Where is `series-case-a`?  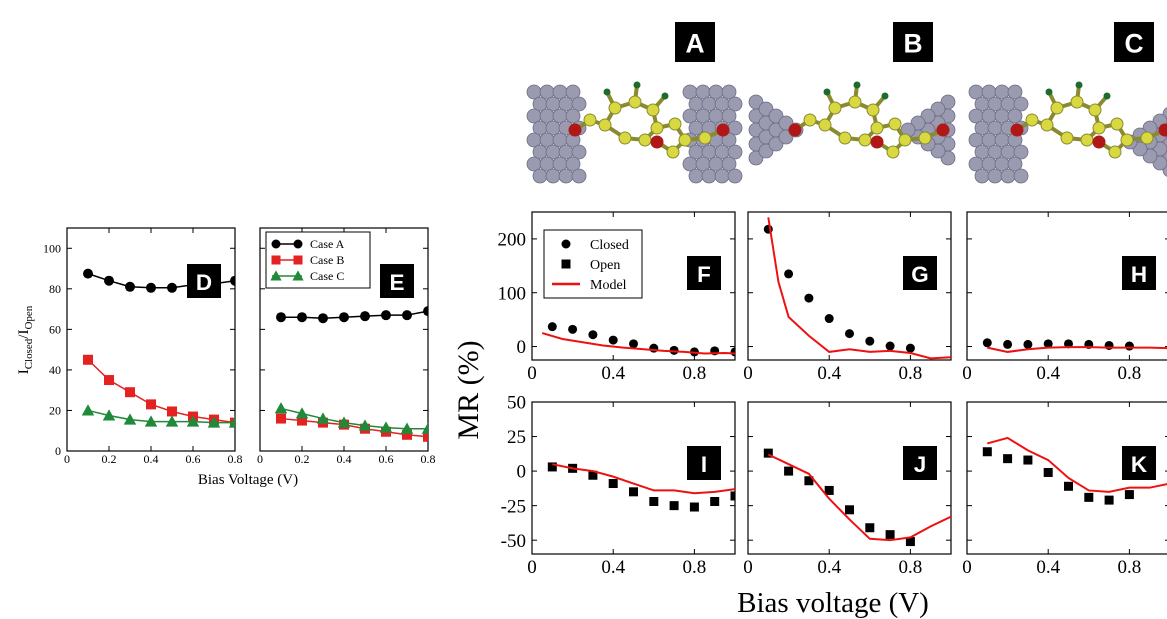 series-case-a is located at coordinates (352, 315).